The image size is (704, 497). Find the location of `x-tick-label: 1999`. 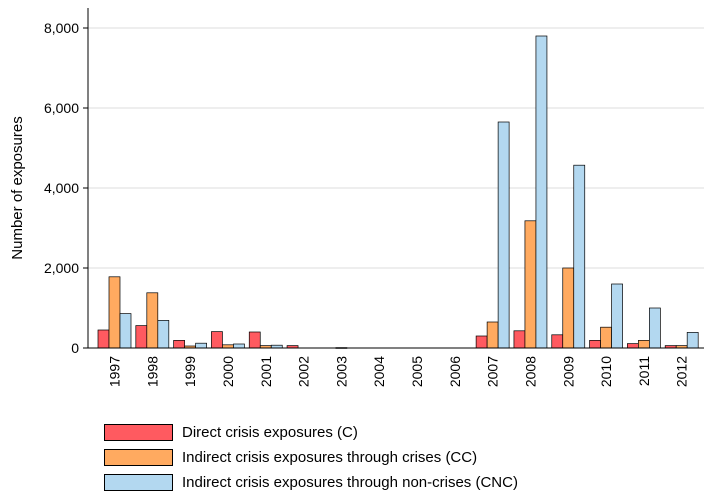

x-tick-label: 1999 is located at coordinates (190, 371).